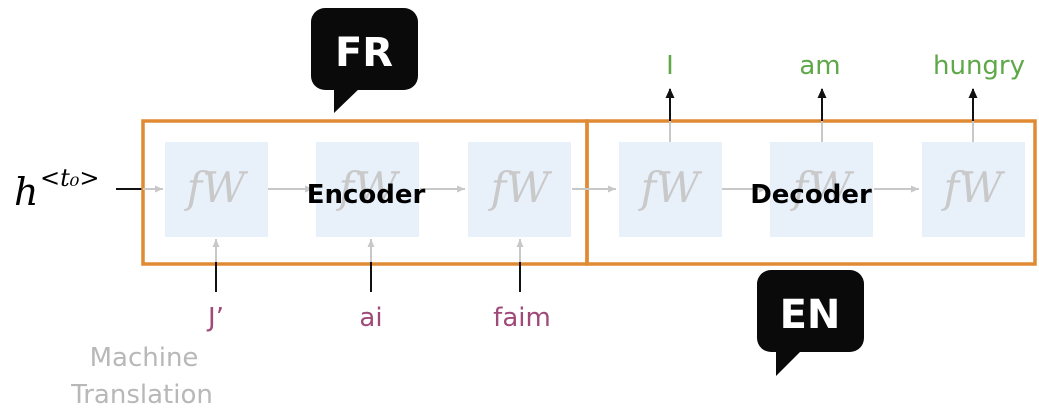 Image resolution: width=1039 pixels, height=420 pixels. Describe the element at coordinates (141, 395) in the screenshot. I see `caption-line-2: Translation` at that location.